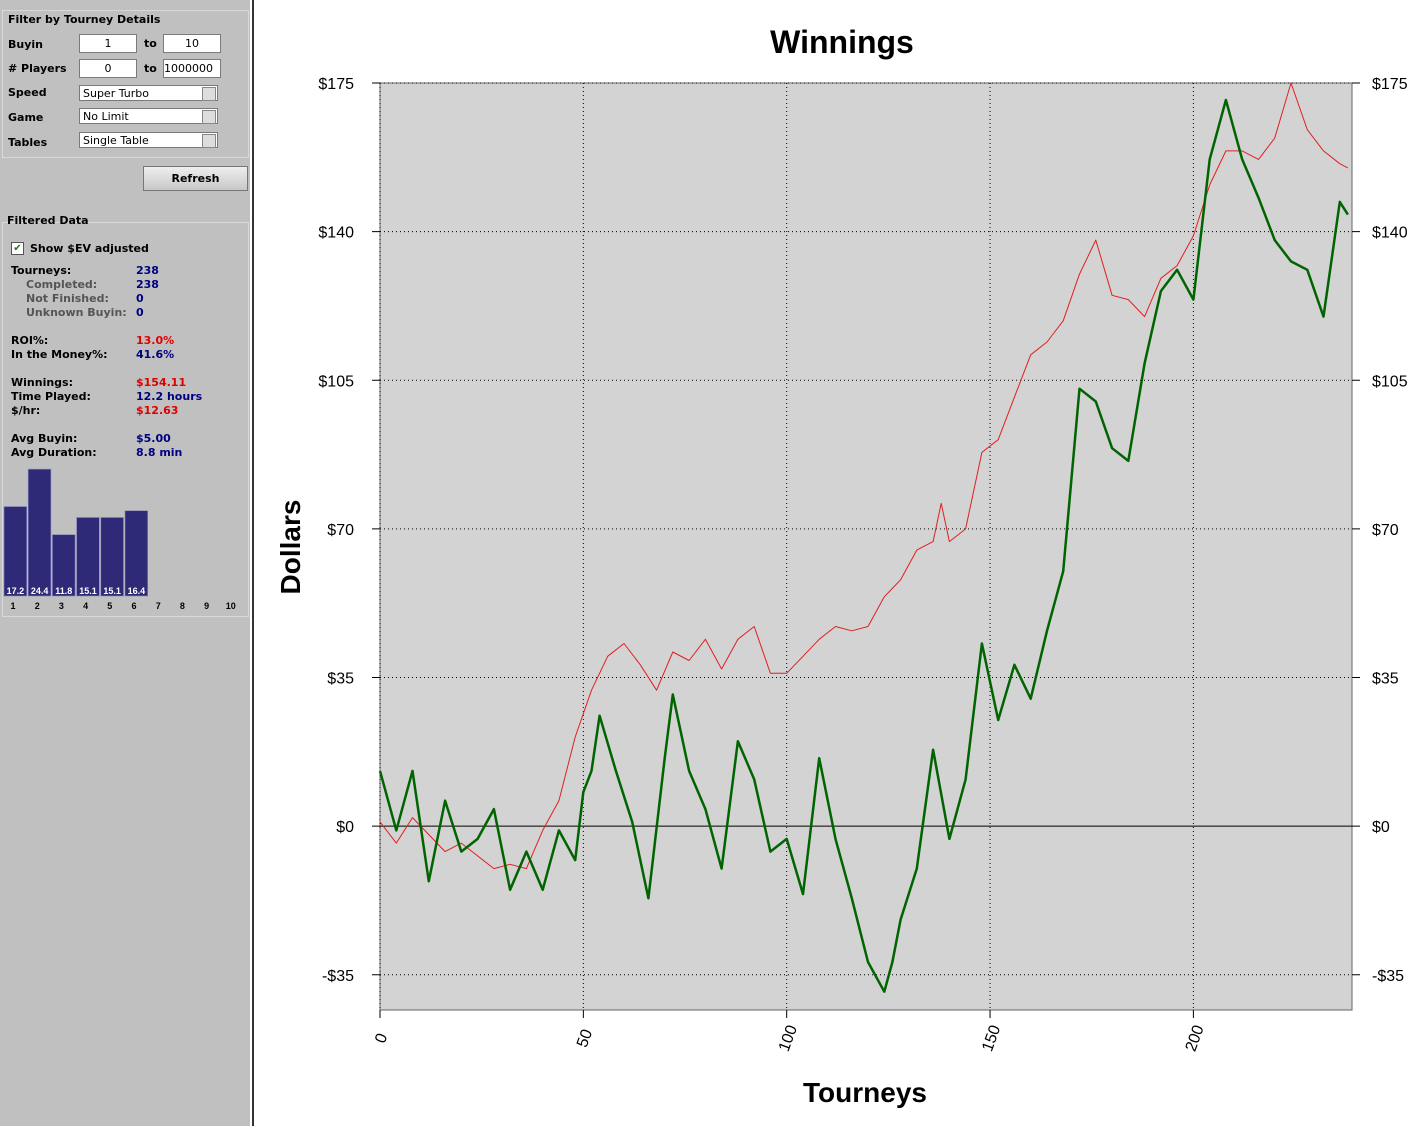  Describe the element at coordinates (381, 1038) in the screenshot. I see `x-tick-label: 0` at that location.